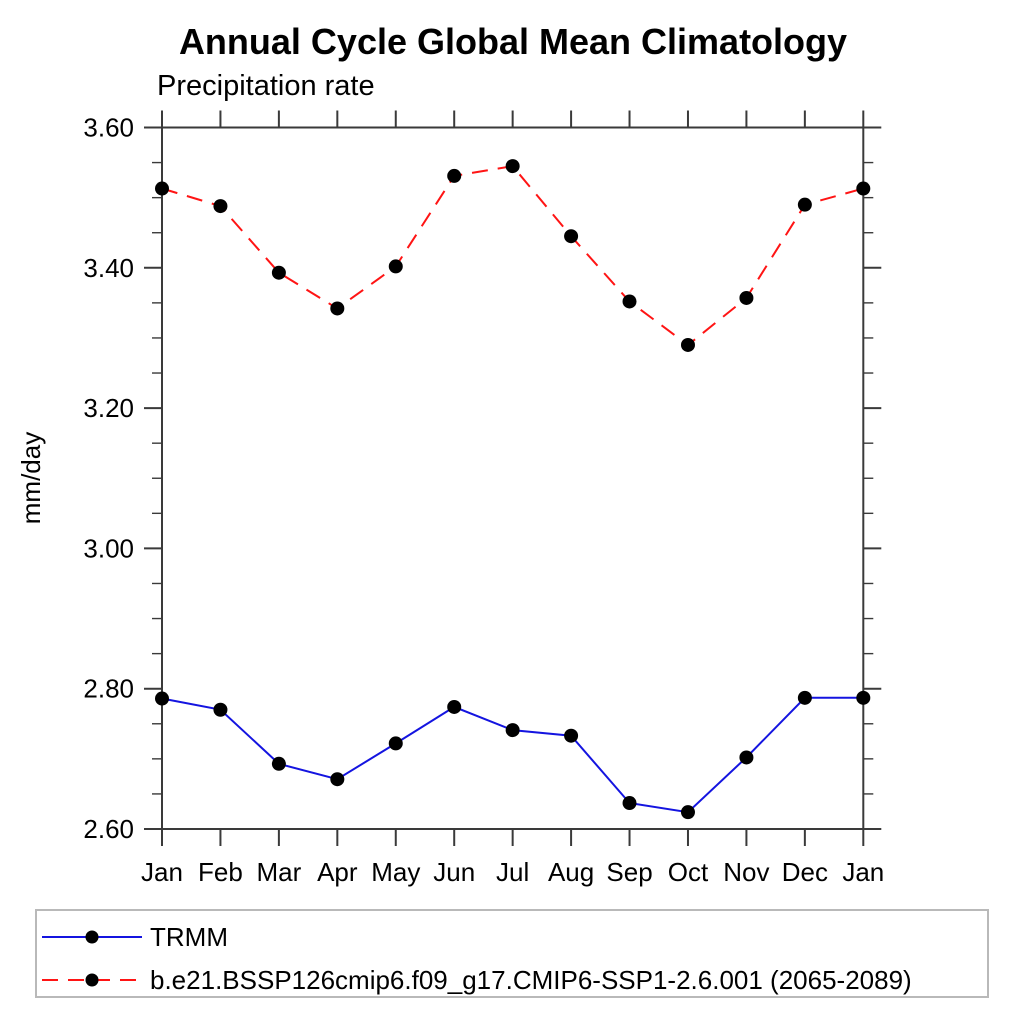 The width and height of the screenshot is (1024, 1024). I want to click on x-axis-tick-label: Sep, so click(629, 872).